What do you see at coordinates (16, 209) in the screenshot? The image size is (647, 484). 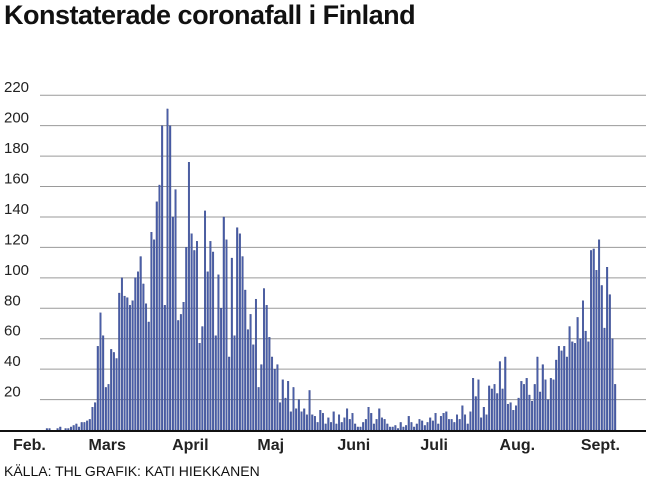 I see `y-tick-label: 140` at bounding box center [16, 209].